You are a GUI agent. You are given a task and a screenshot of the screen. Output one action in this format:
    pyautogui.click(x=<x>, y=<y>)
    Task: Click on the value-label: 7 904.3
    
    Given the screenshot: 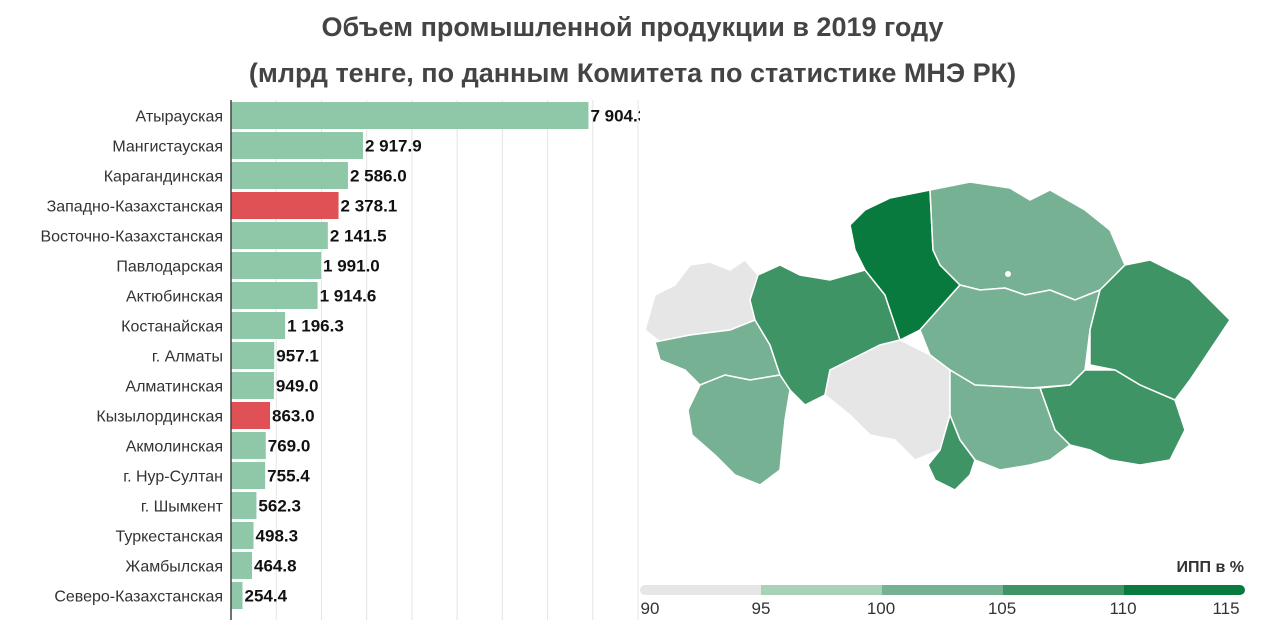 What is the action you would take?
    pyautogui.click(x=615, y=116)
    